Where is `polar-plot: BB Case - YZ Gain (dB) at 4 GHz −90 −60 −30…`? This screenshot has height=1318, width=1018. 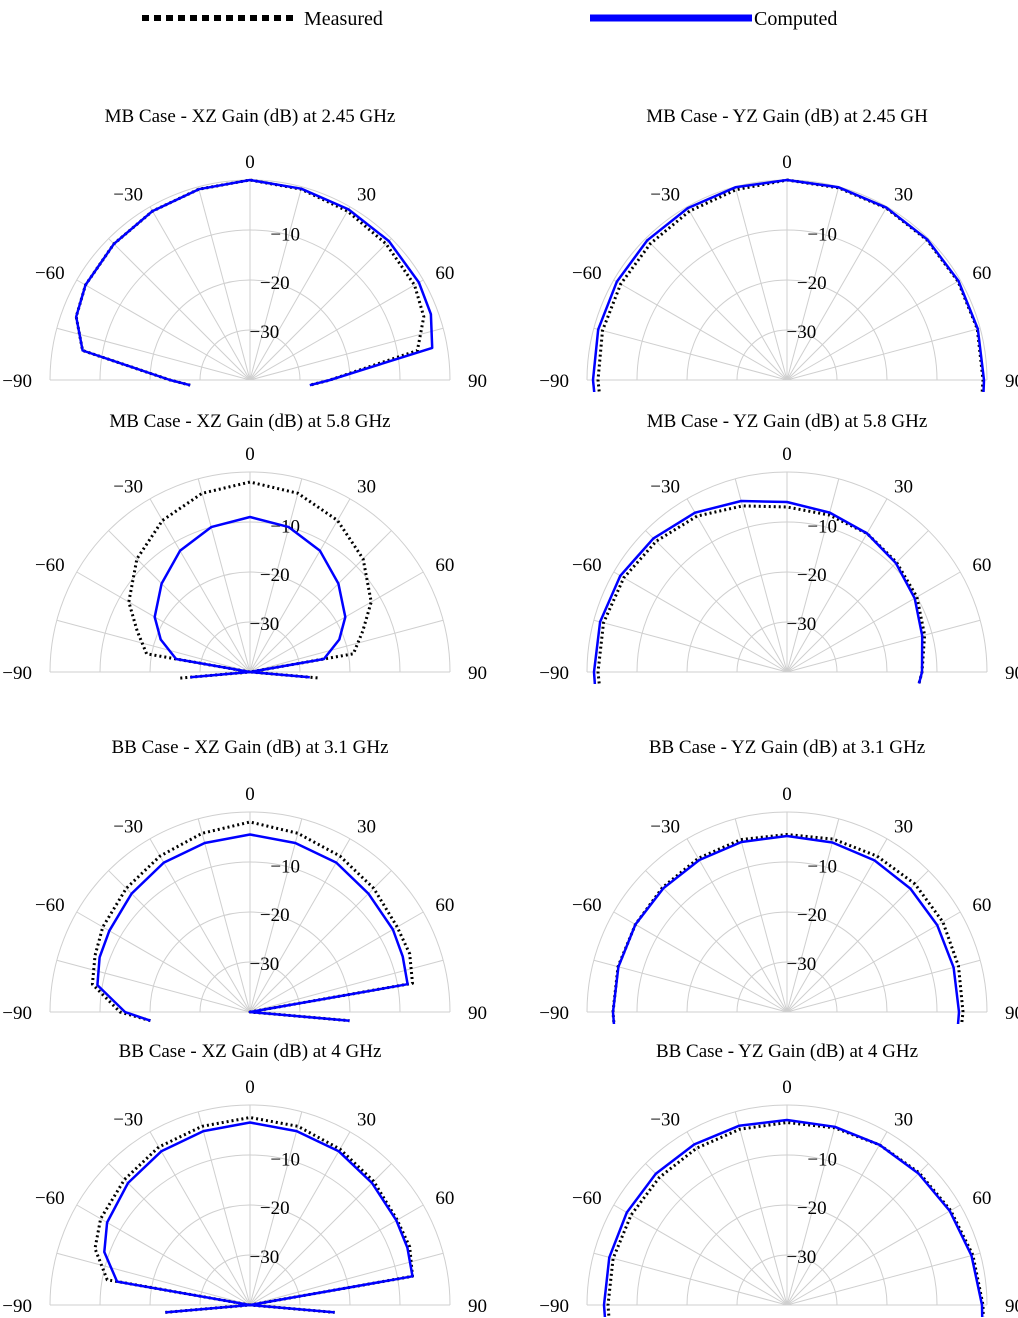 polar-plot: BB Case - YZ Gain (dB) at 4 GHz −90 −60 −30… is located at coordinates (778, 1179).